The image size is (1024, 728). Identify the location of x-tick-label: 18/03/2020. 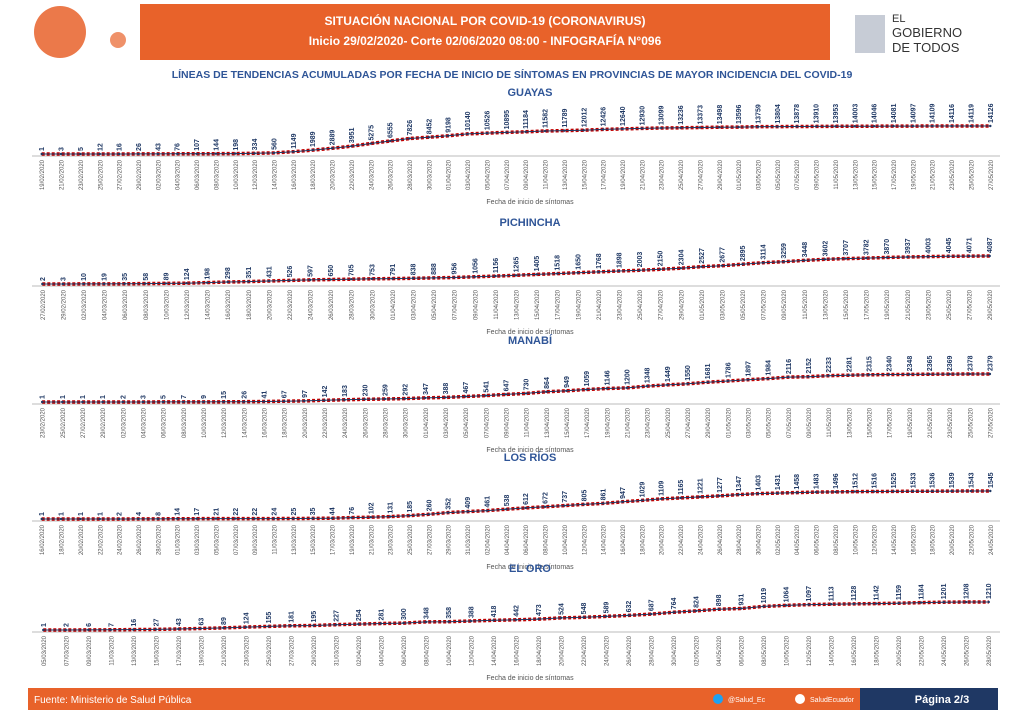
(250, 304).